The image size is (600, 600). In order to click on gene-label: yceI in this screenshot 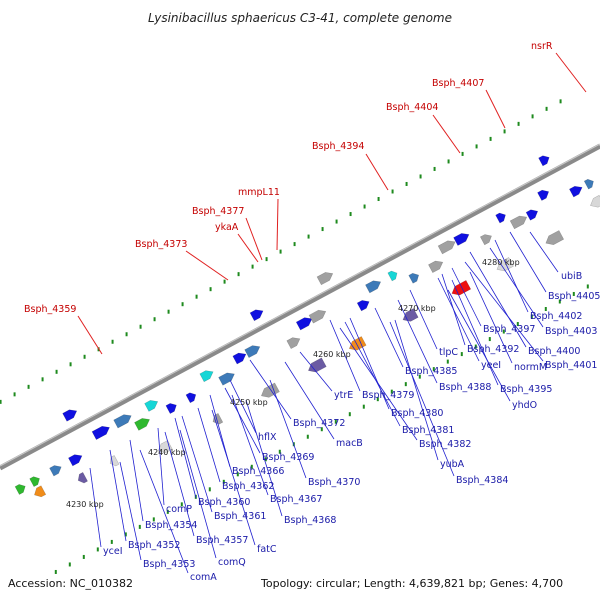, I will do `click(113, 551)`.